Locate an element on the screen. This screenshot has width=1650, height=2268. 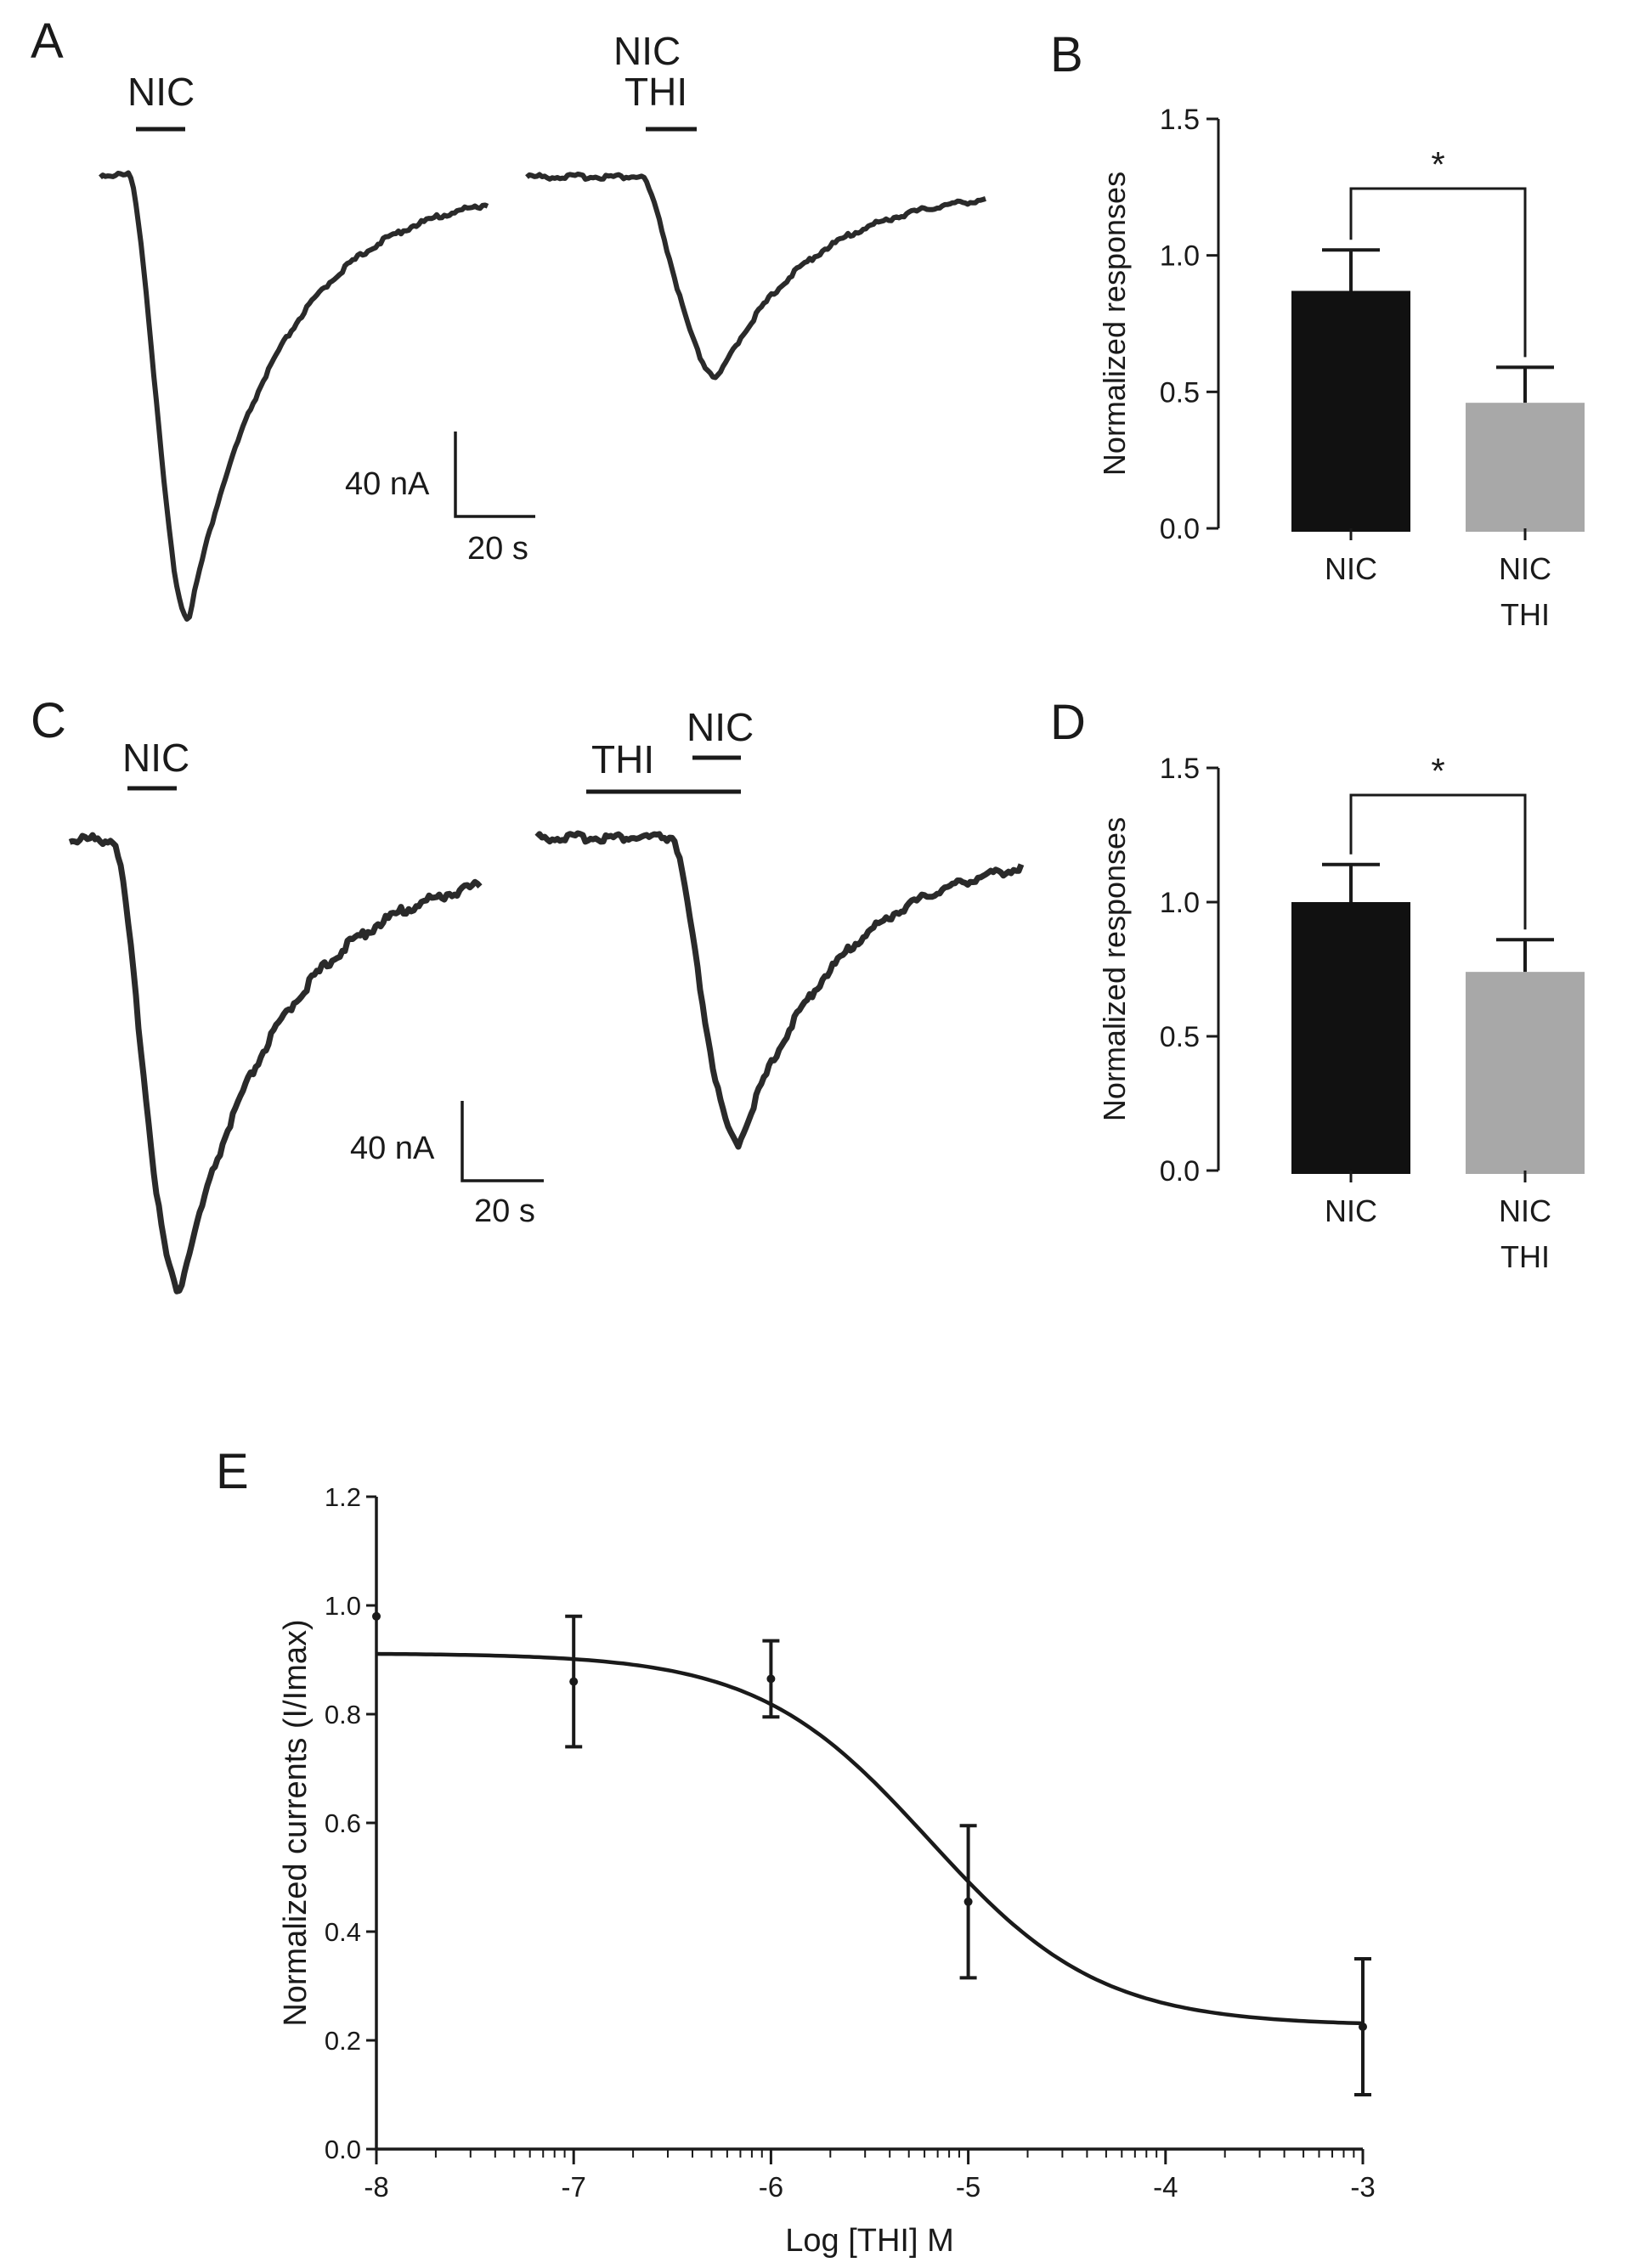
panel-a-letter: A is located at coordinates (47, 41).